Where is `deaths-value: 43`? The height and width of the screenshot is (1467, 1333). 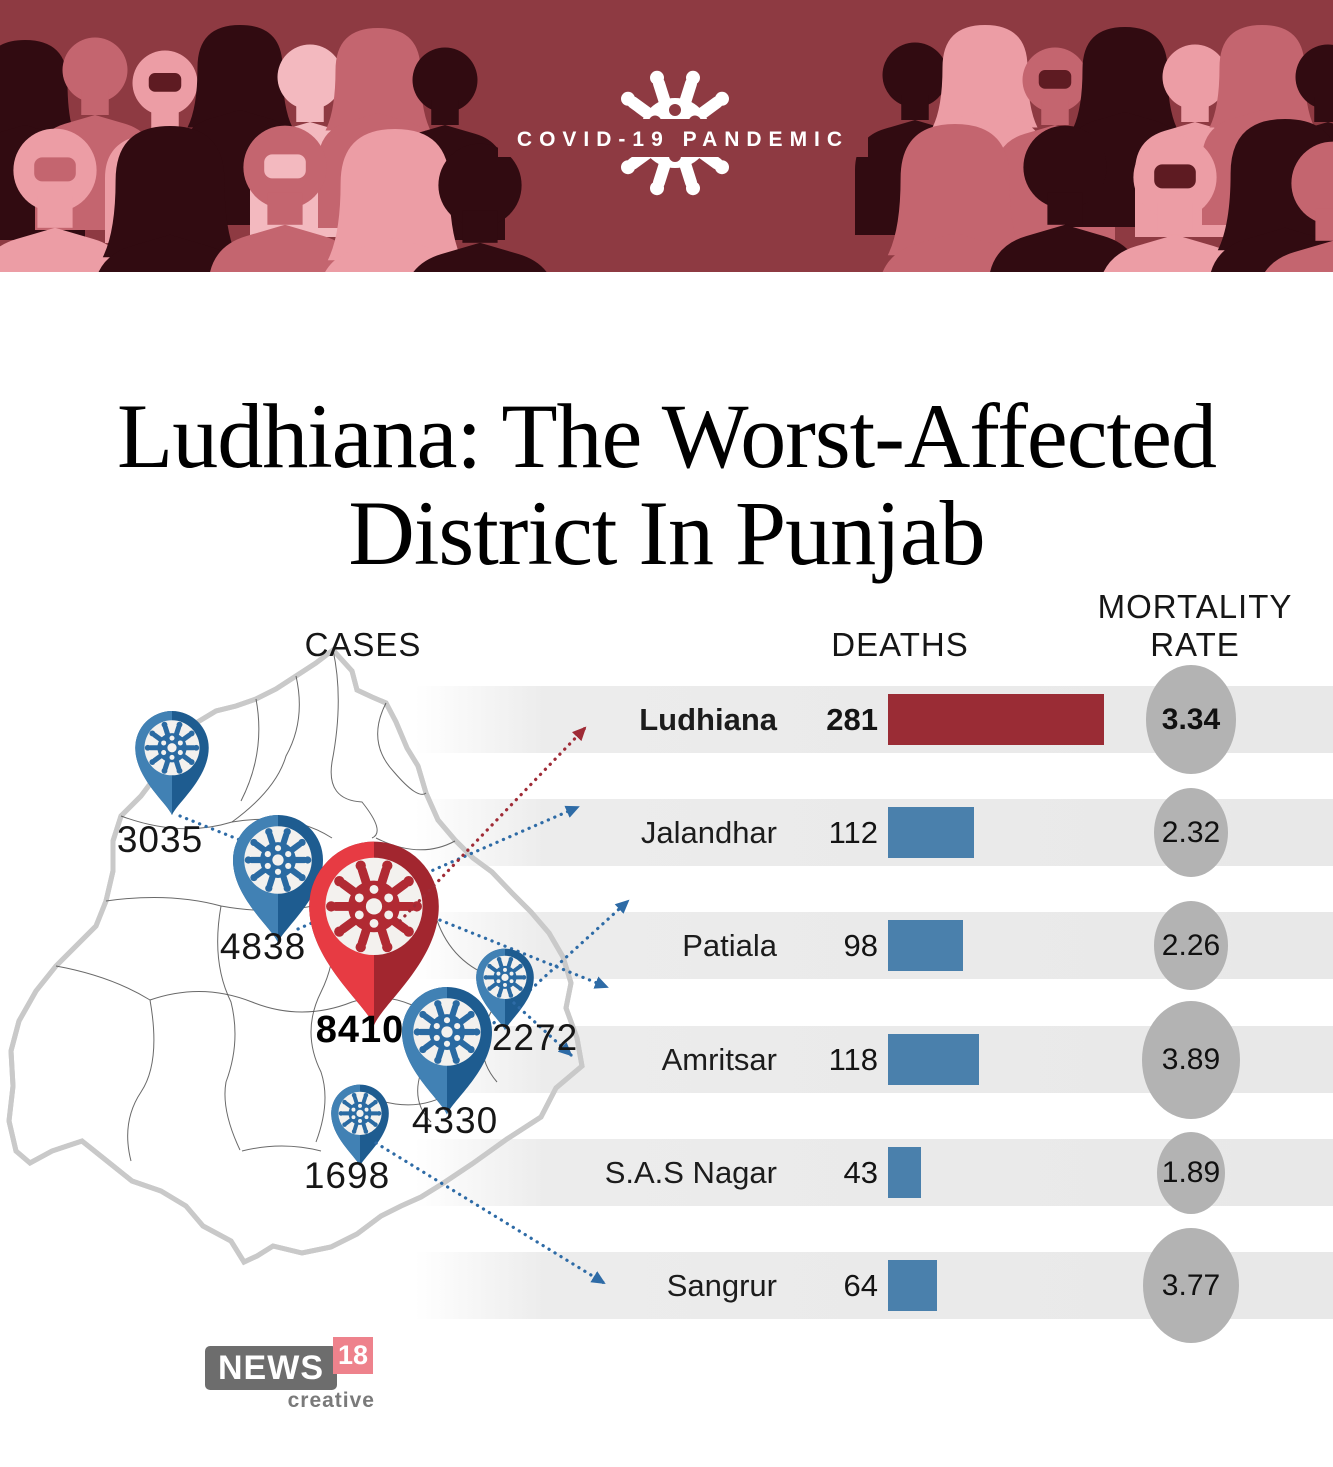 deaths-value: 43 is located at coordinates (860, 1172).